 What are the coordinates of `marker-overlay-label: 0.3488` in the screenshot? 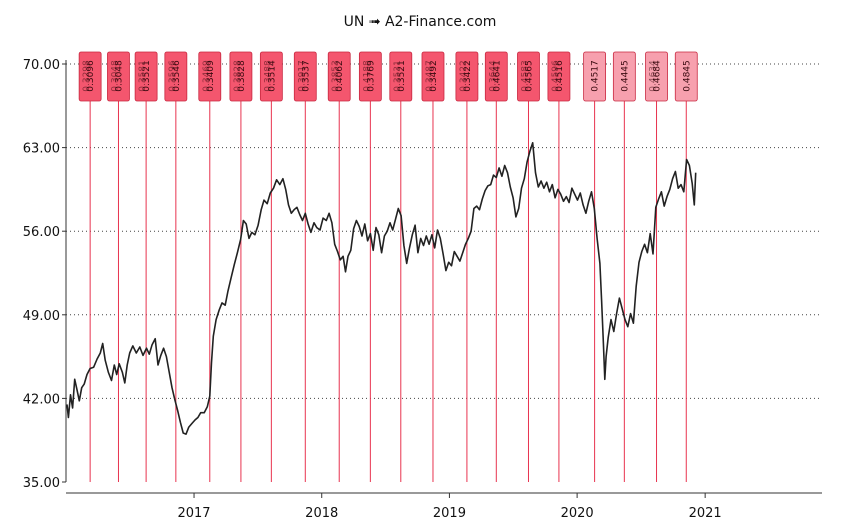 It's located at (268, 76).